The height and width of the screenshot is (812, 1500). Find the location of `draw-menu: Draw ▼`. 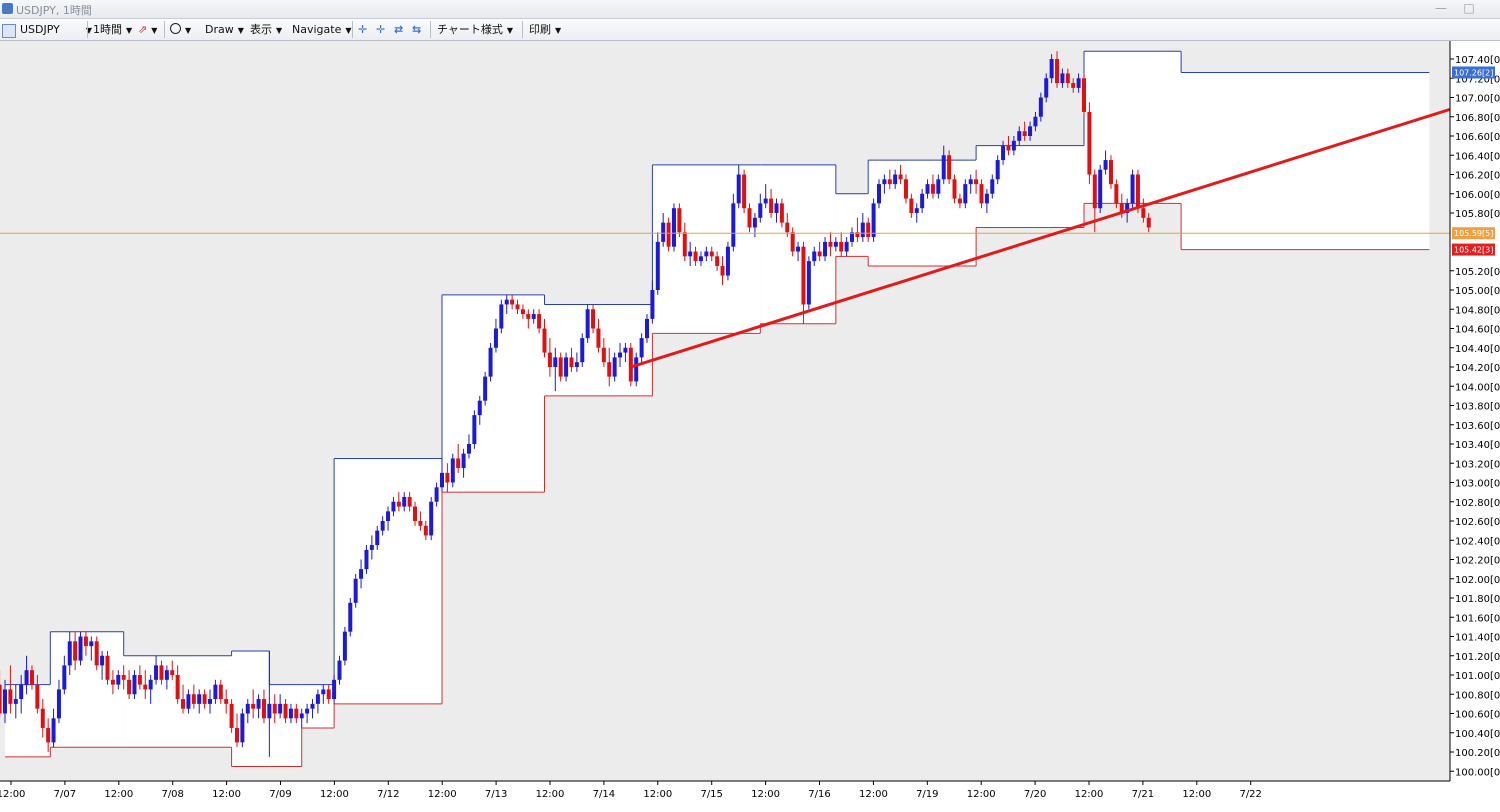

draw-menu: Draw ▼ is located at coordinates (224, 29).